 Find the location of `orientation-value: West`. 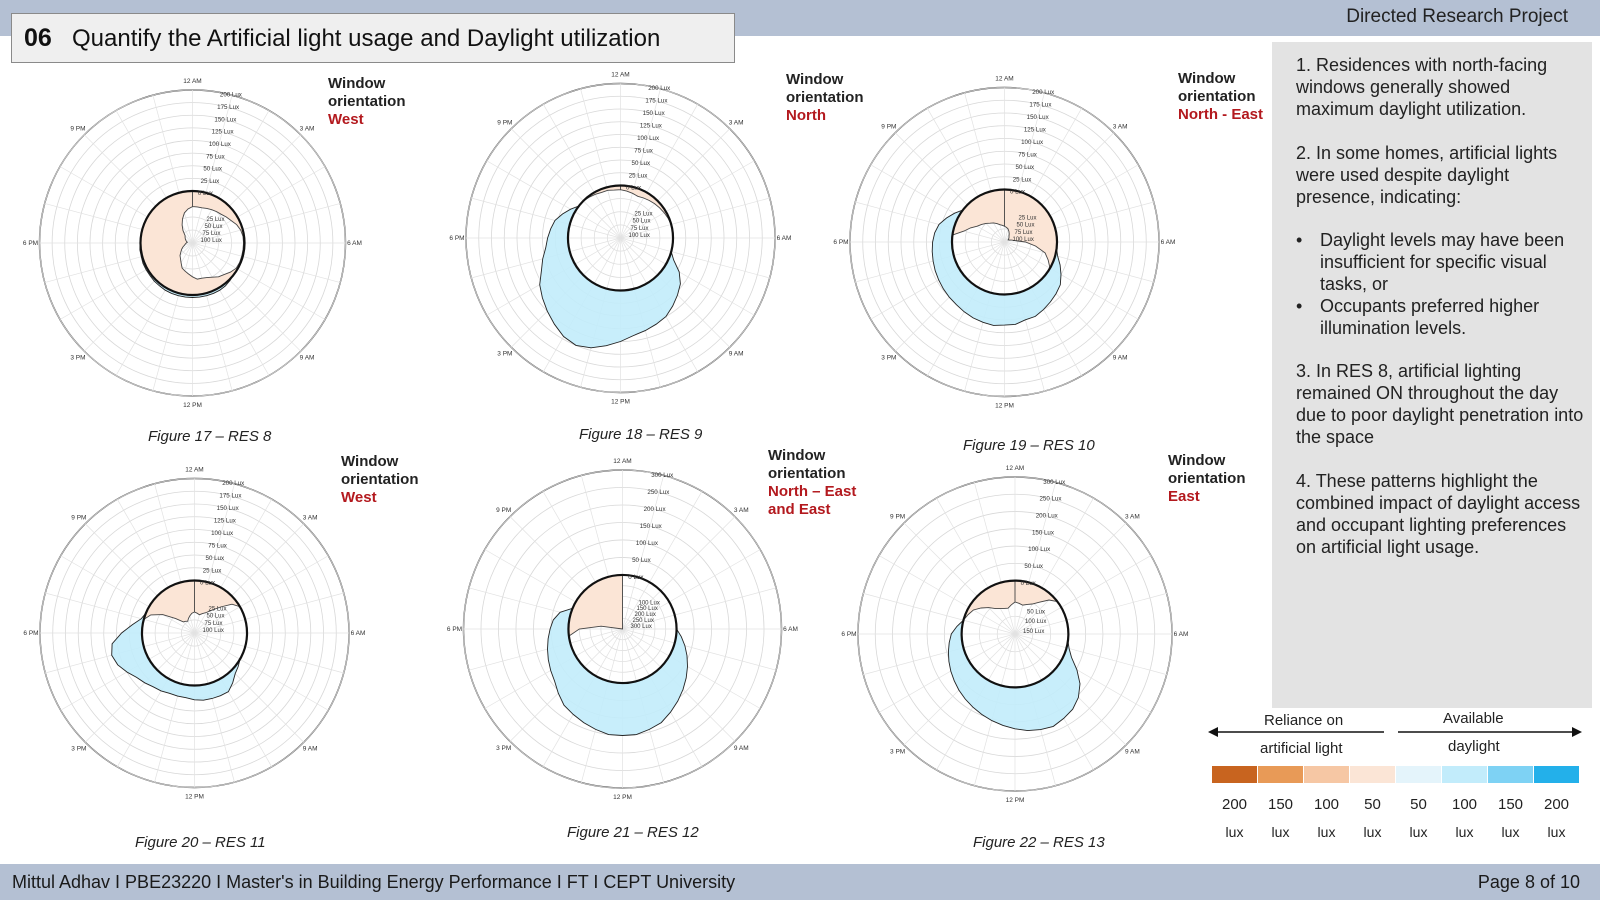

orientation-value: West is located at coordinates (359, 497).